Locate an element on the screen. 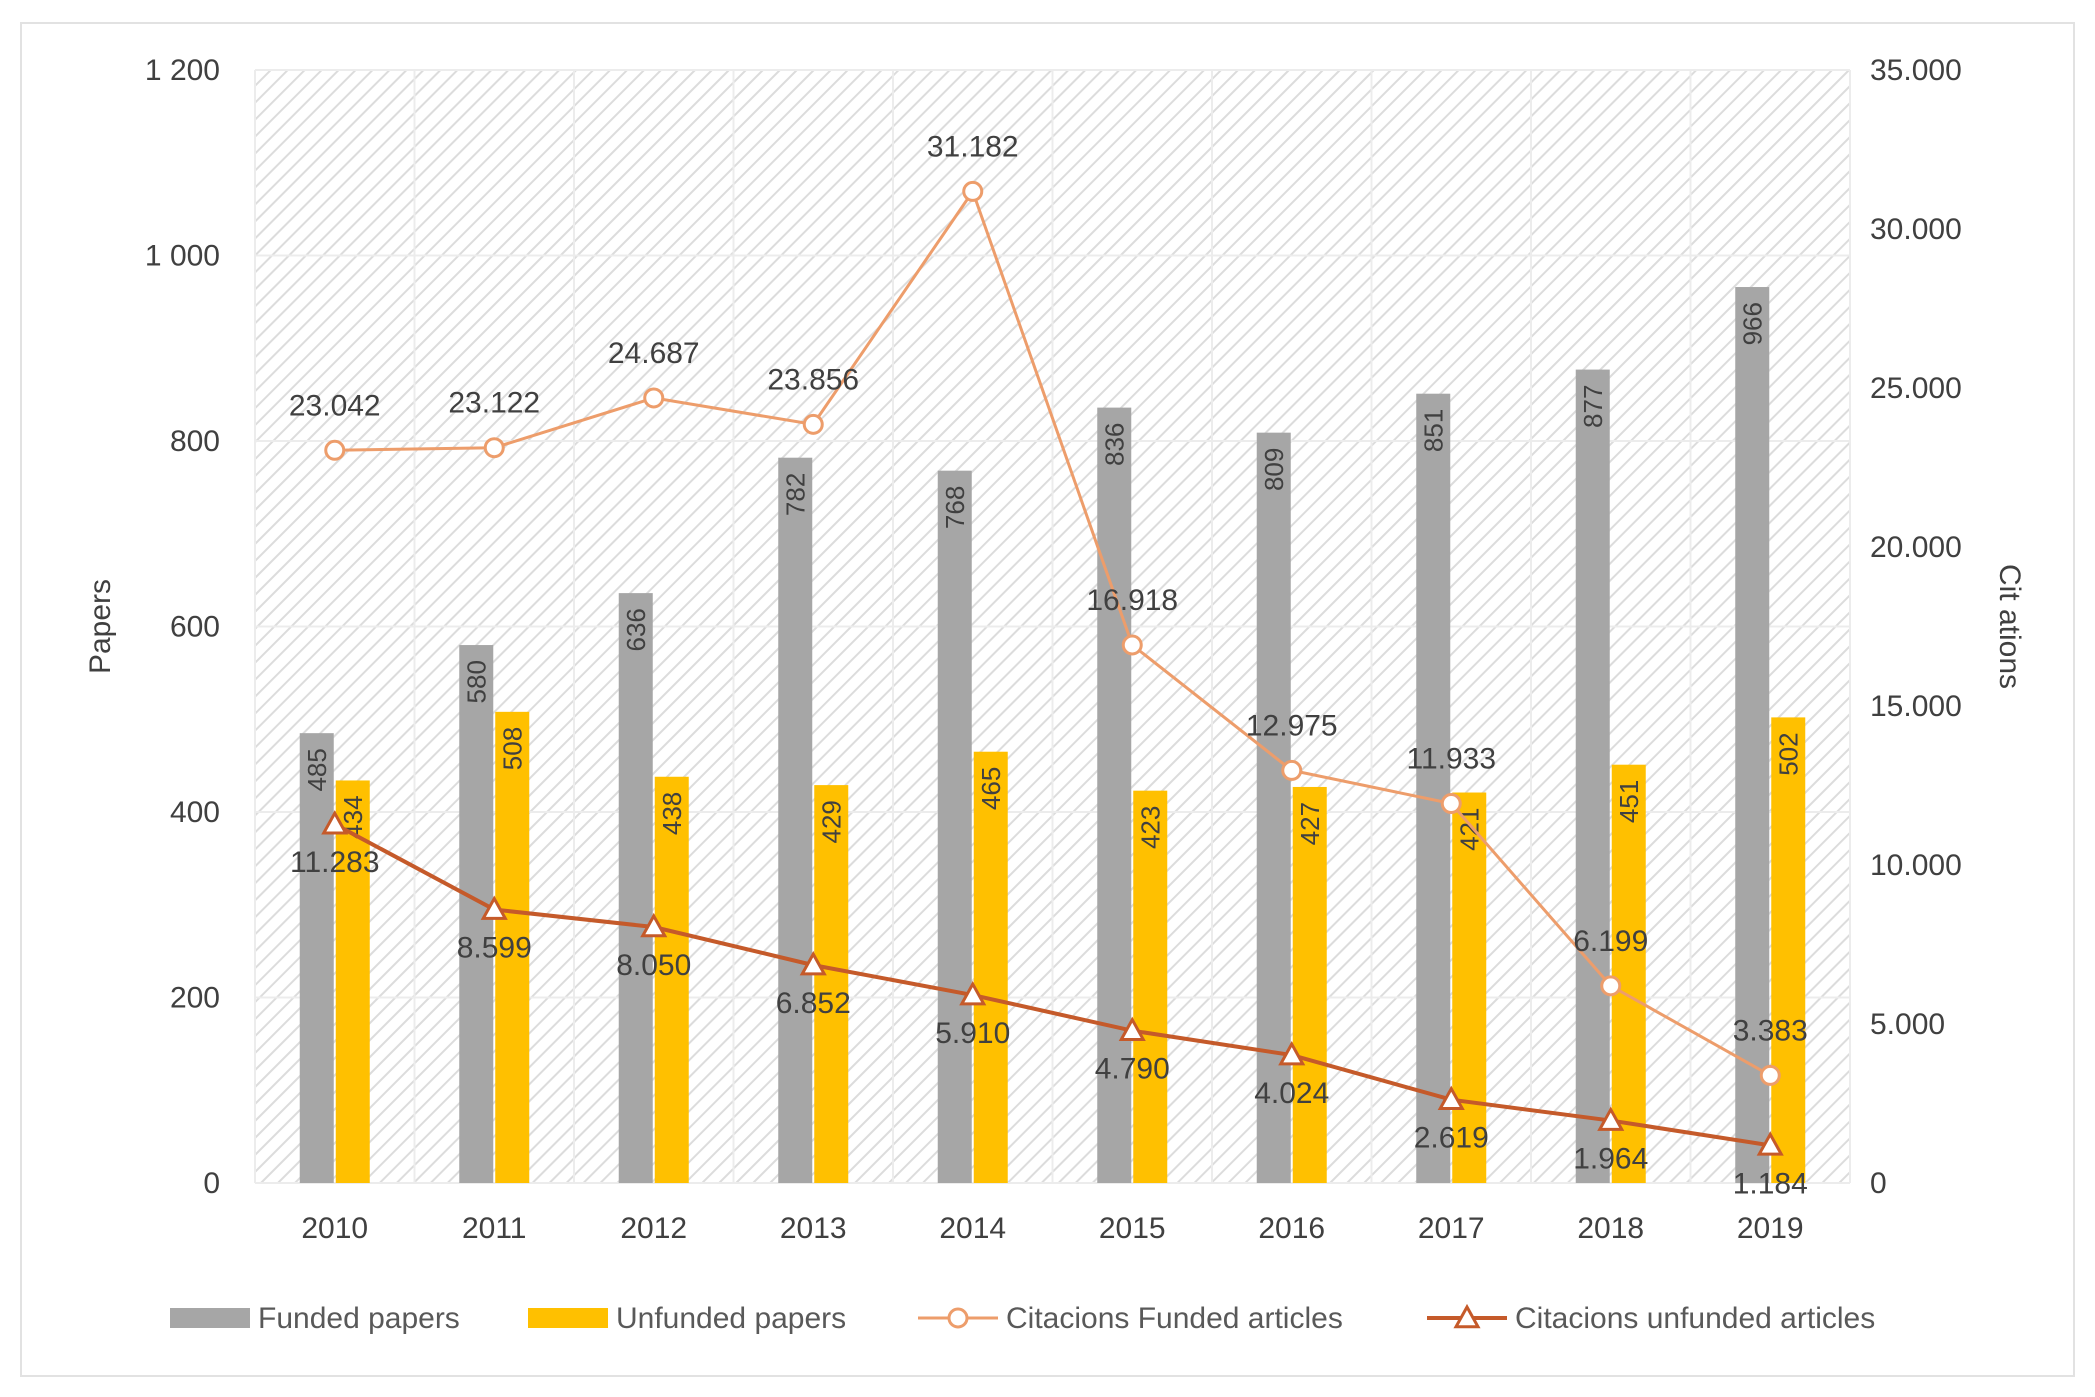 The height and width of the screenshot is (1397, 2095). legend-label: Citacions Funded articles is located at coordinates (1174, 1318).